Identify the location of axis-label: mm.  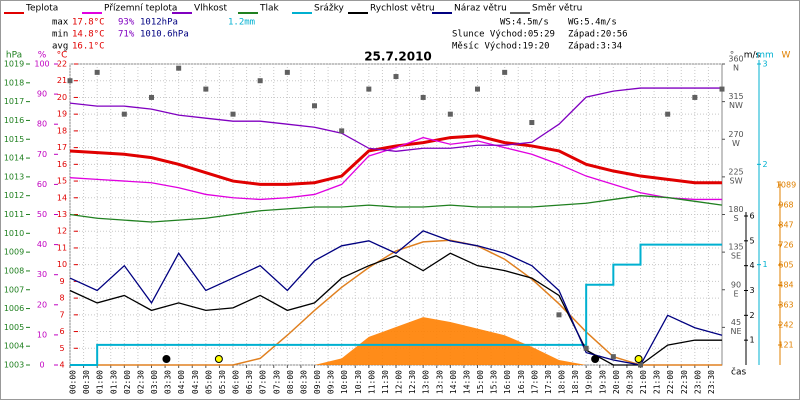
(765, 56).